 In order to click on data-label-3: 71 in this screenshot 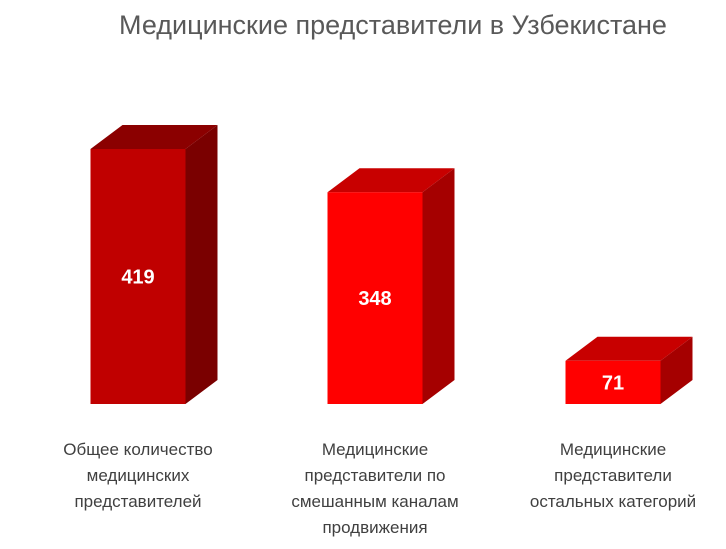, I will do `click(613, 383)`.